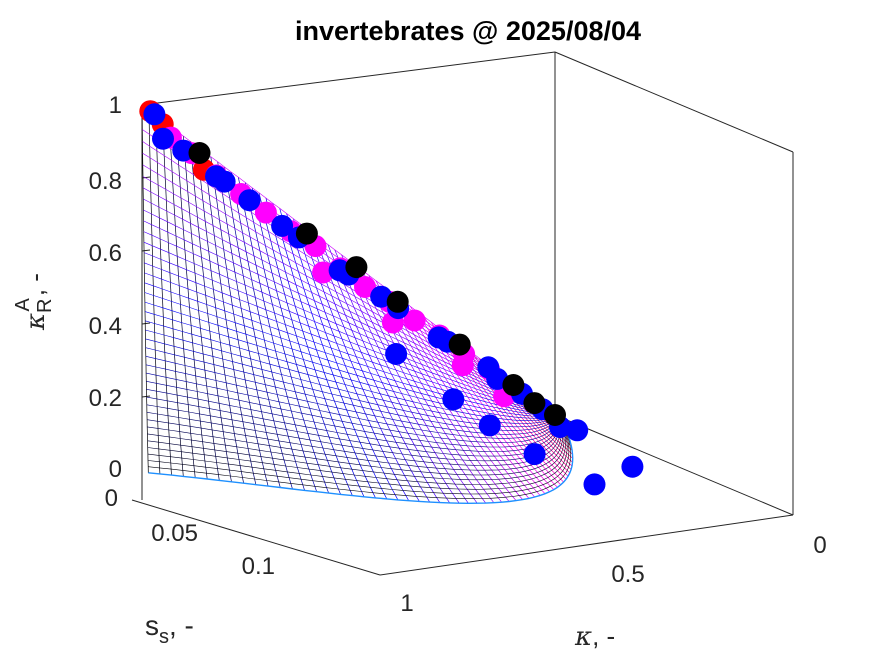  I want to click on svg-text: κRA, -, so click(34, 302).